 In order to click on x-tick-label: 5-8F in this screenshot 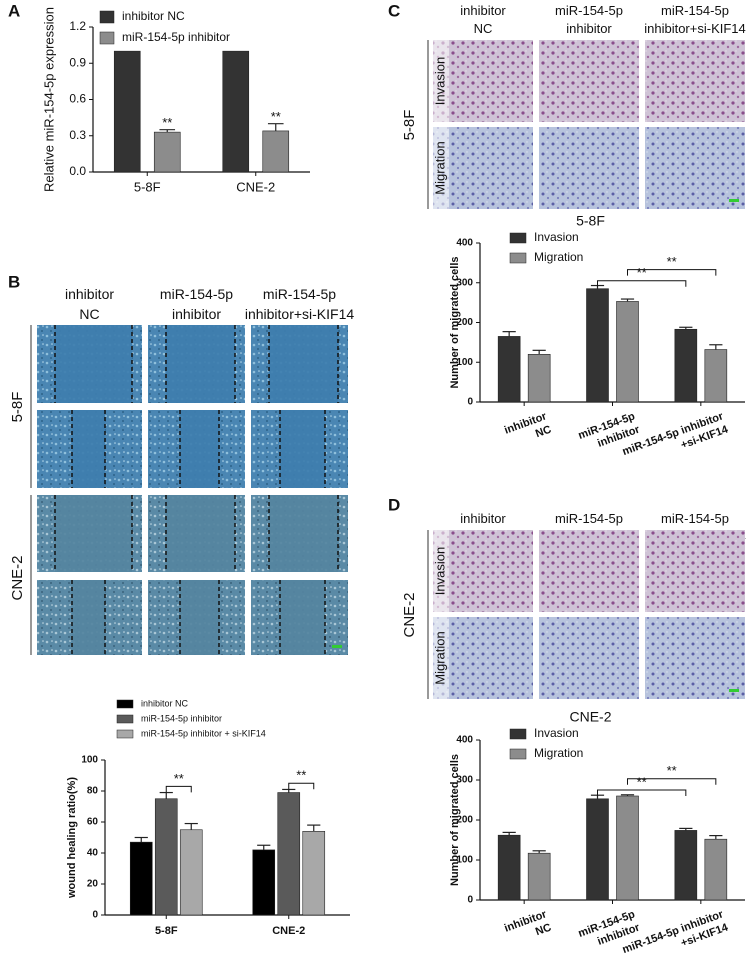, I will do `click(147, 186)`.